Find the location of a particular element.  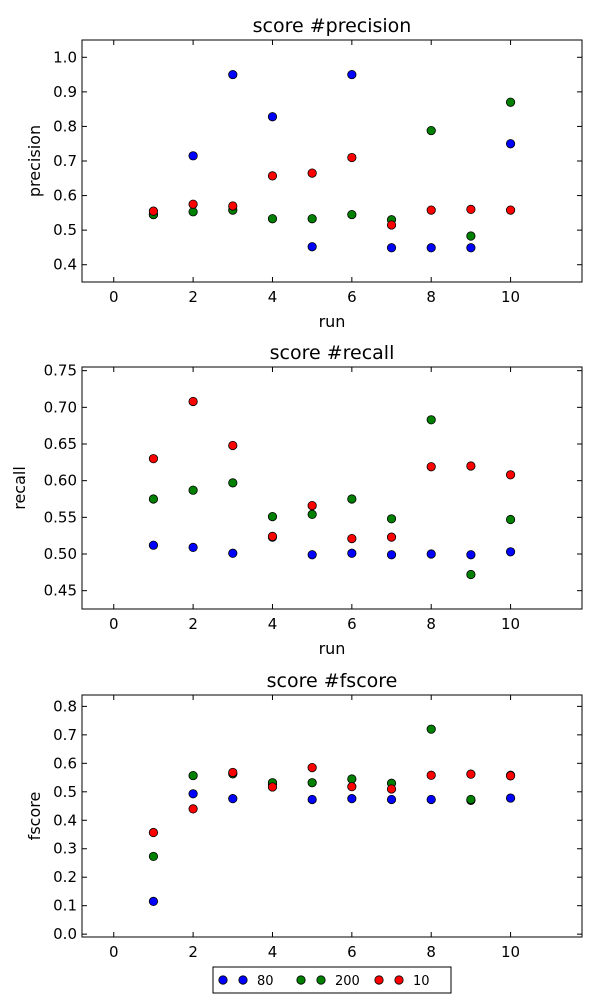

y-tick-label: 0.9 is located at coordinates (65, 92).